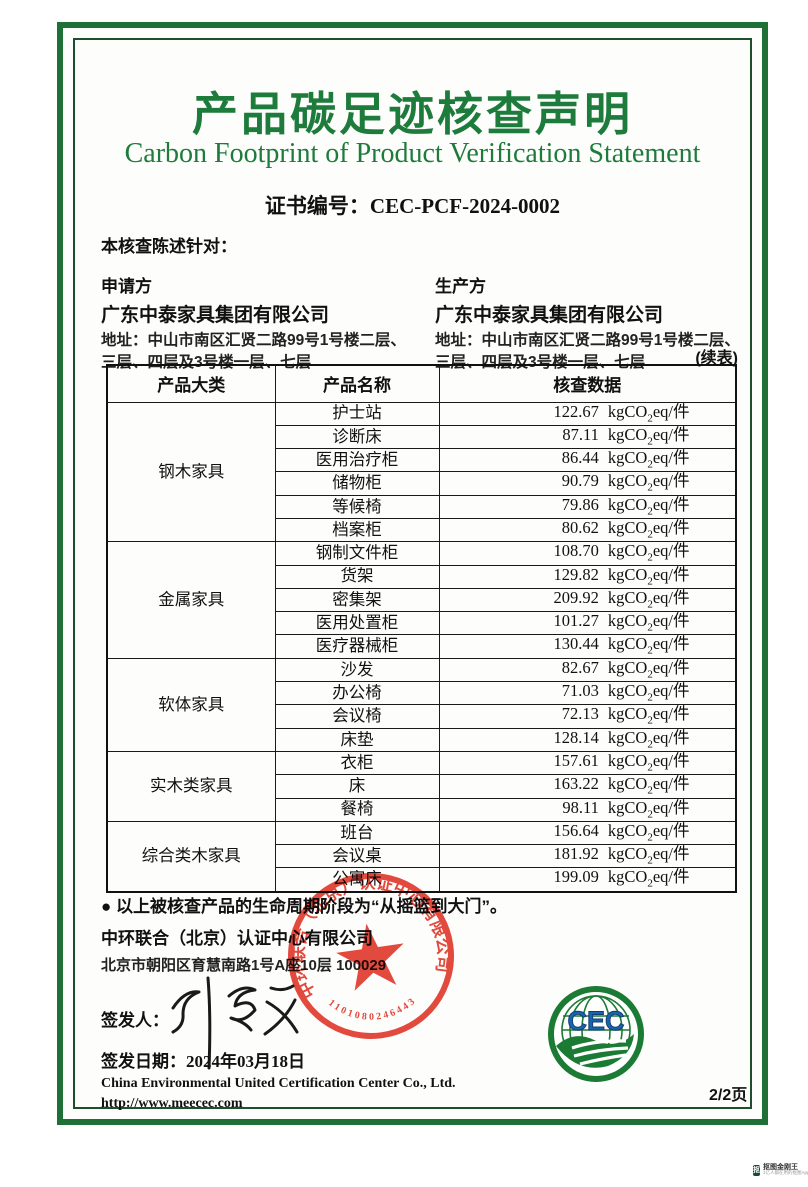 Image resolution: width=808 pixels, height=1187 pixels. What do you see at coordinates (357, 646) in the screenshot?
I see `product-name-cell: 医疗器械柜` at bounding box center [357, 646].